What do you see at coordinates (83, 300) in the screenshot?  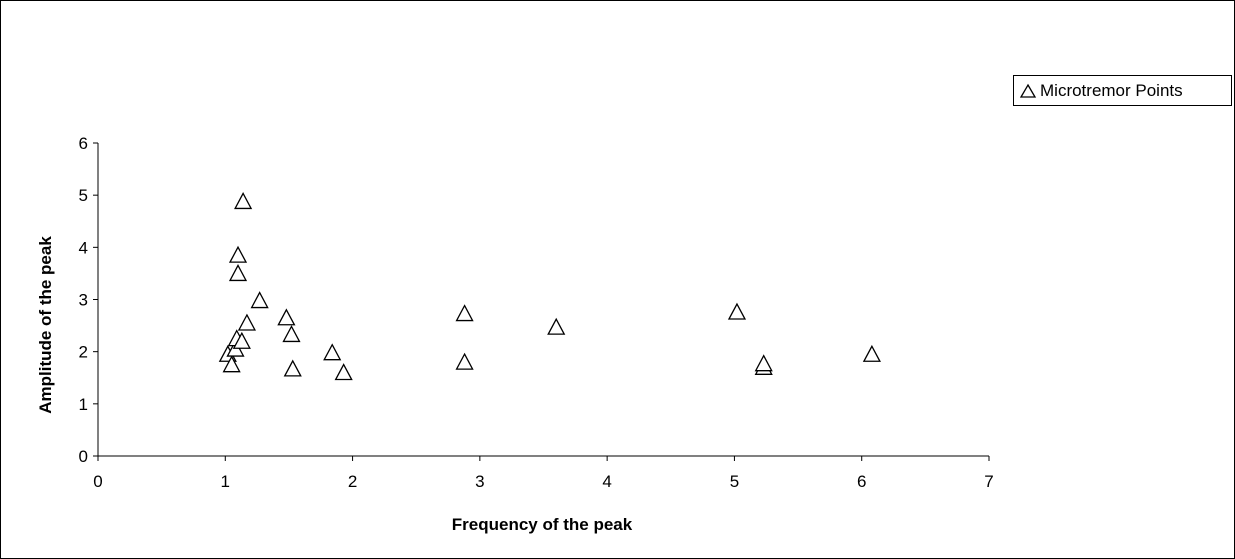 I see `y-tick-label: 3` at bounding box center [83, 300].